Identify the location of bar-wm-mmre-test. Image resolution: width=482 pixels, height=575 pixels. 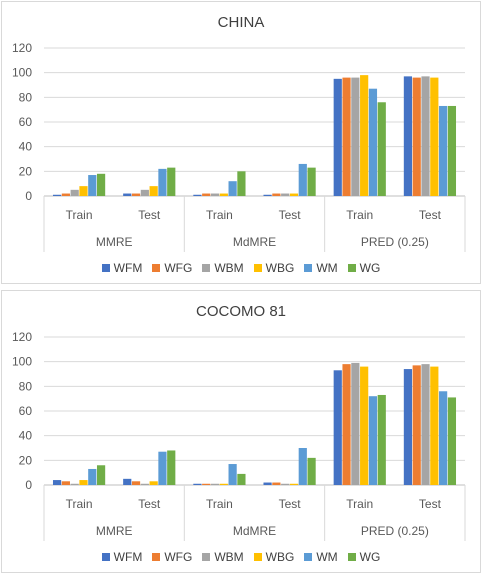
(162, 182).